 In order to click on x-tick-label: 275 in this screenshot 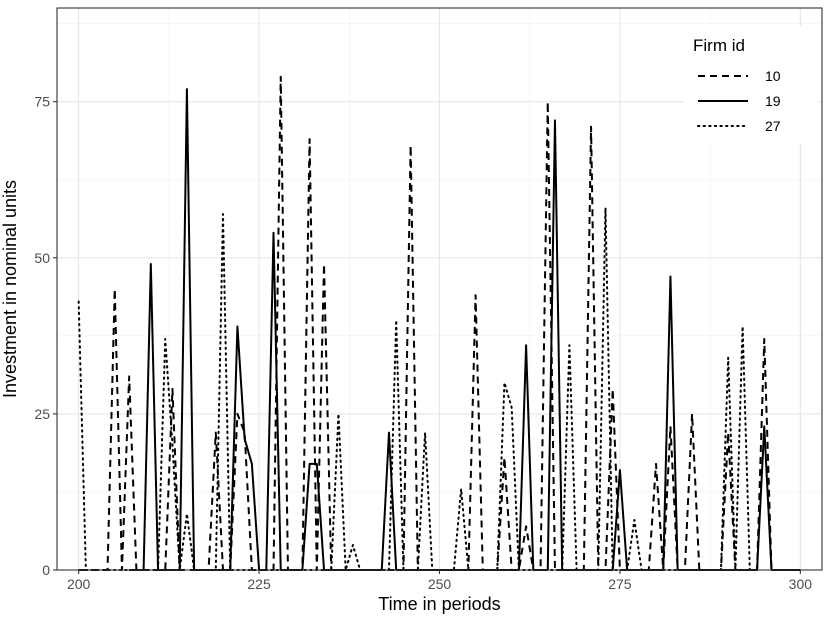, I will do `click(620, 584)`.